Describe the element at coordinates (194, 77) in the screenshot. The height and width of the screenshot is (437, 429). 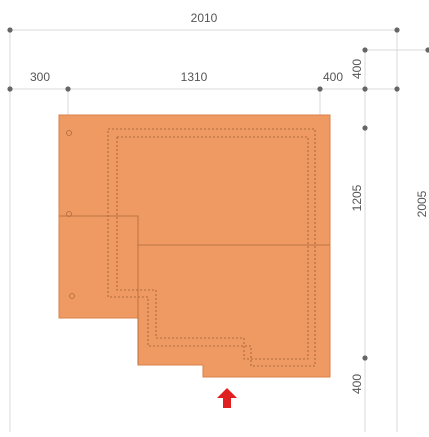
I see `building-width-label: 1310` at that location.